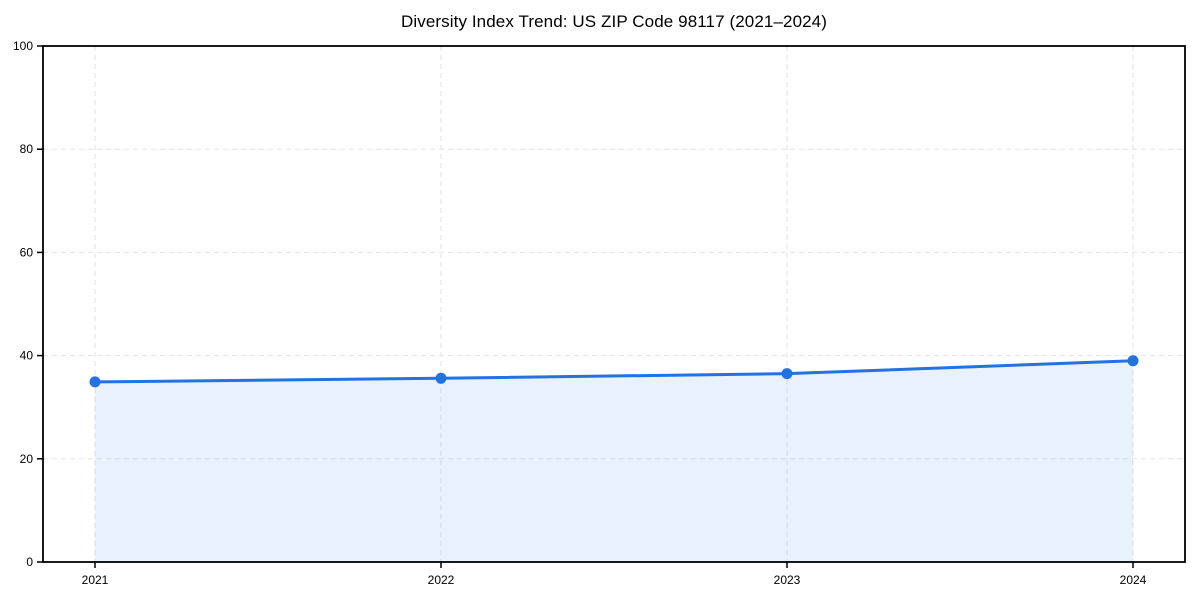 This screenshot has width=1200, height=600. Describe the element at coordinates (27, 356) in the screenshot. I see `y-tick-label: 40` at that location.